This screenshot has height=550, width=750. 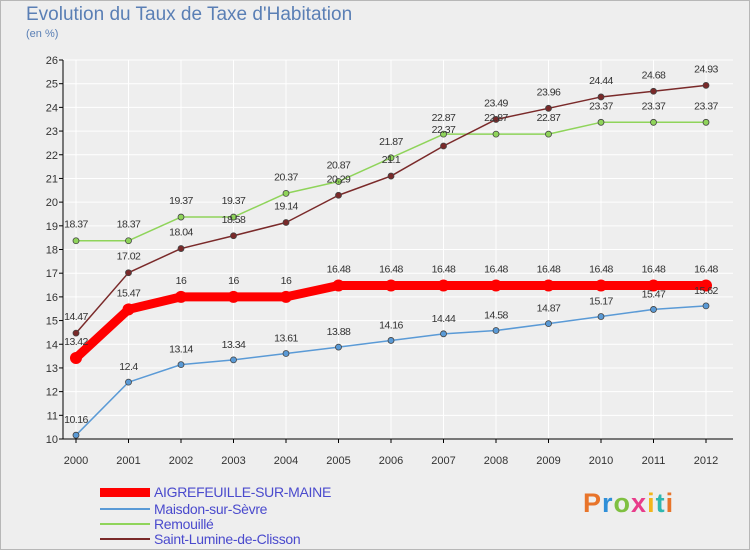 I want to click on x-tick-label: 2011, so click(x=654, y=461).